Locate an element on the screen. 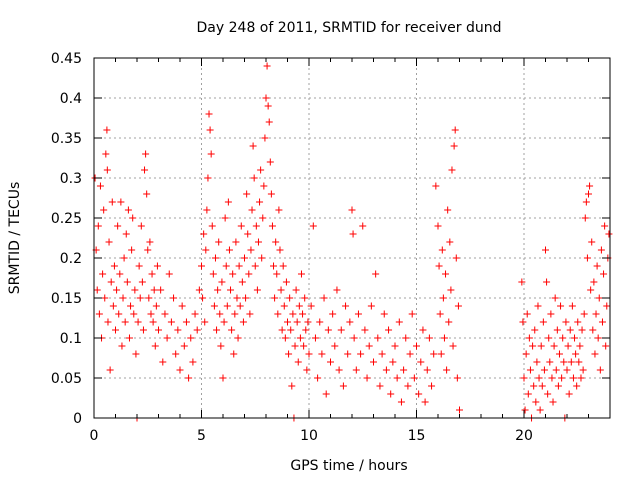 The image size is (640, 480). y-tick-label: 0.05 is located at coordinates (66, 379).